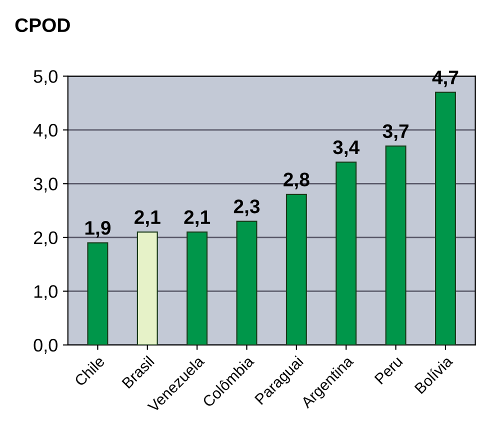  Describe the element at coordinates (46, 292) in the screenshot. I see `y-tick-label: 1,0` at that location.